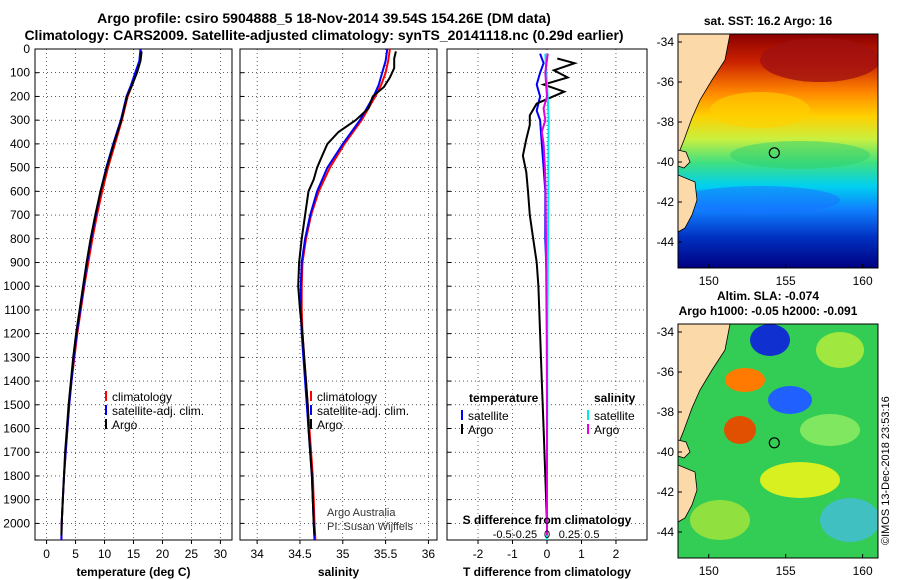 The image size is (900, 580). I want to click on x-tick-label: 34, so click(257, 554).